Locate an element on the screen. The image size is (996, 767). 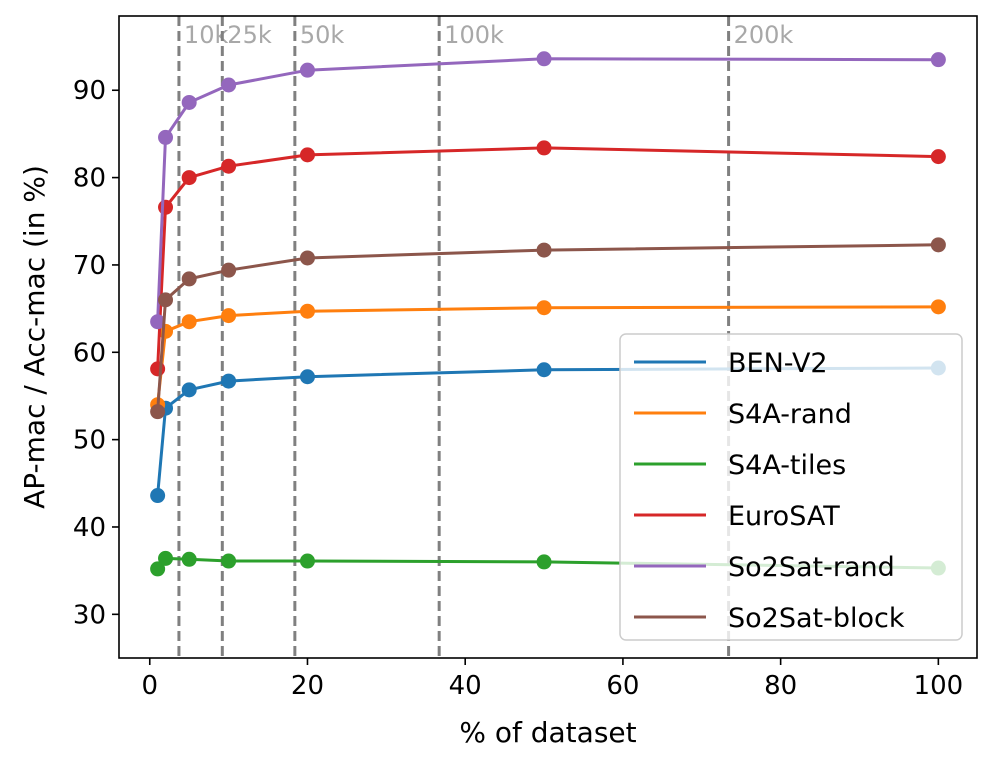
legend-label-so2sat-block: So2Sat-block is located at coordinates (816, 618).